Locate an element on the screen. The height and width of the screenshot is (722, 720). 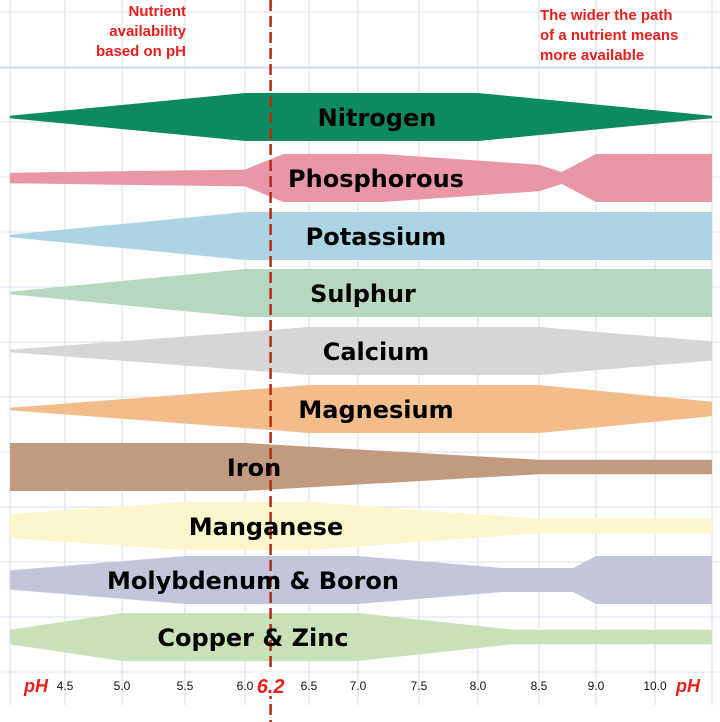
ph-marker-label: 6.2 is located at coordinates (271, 687).